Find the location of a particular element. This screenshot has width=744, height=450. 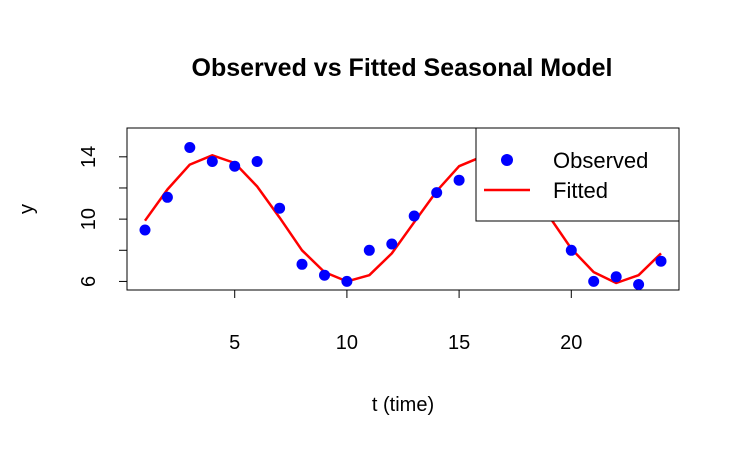

legend-box is located at coordinates (577, 174).